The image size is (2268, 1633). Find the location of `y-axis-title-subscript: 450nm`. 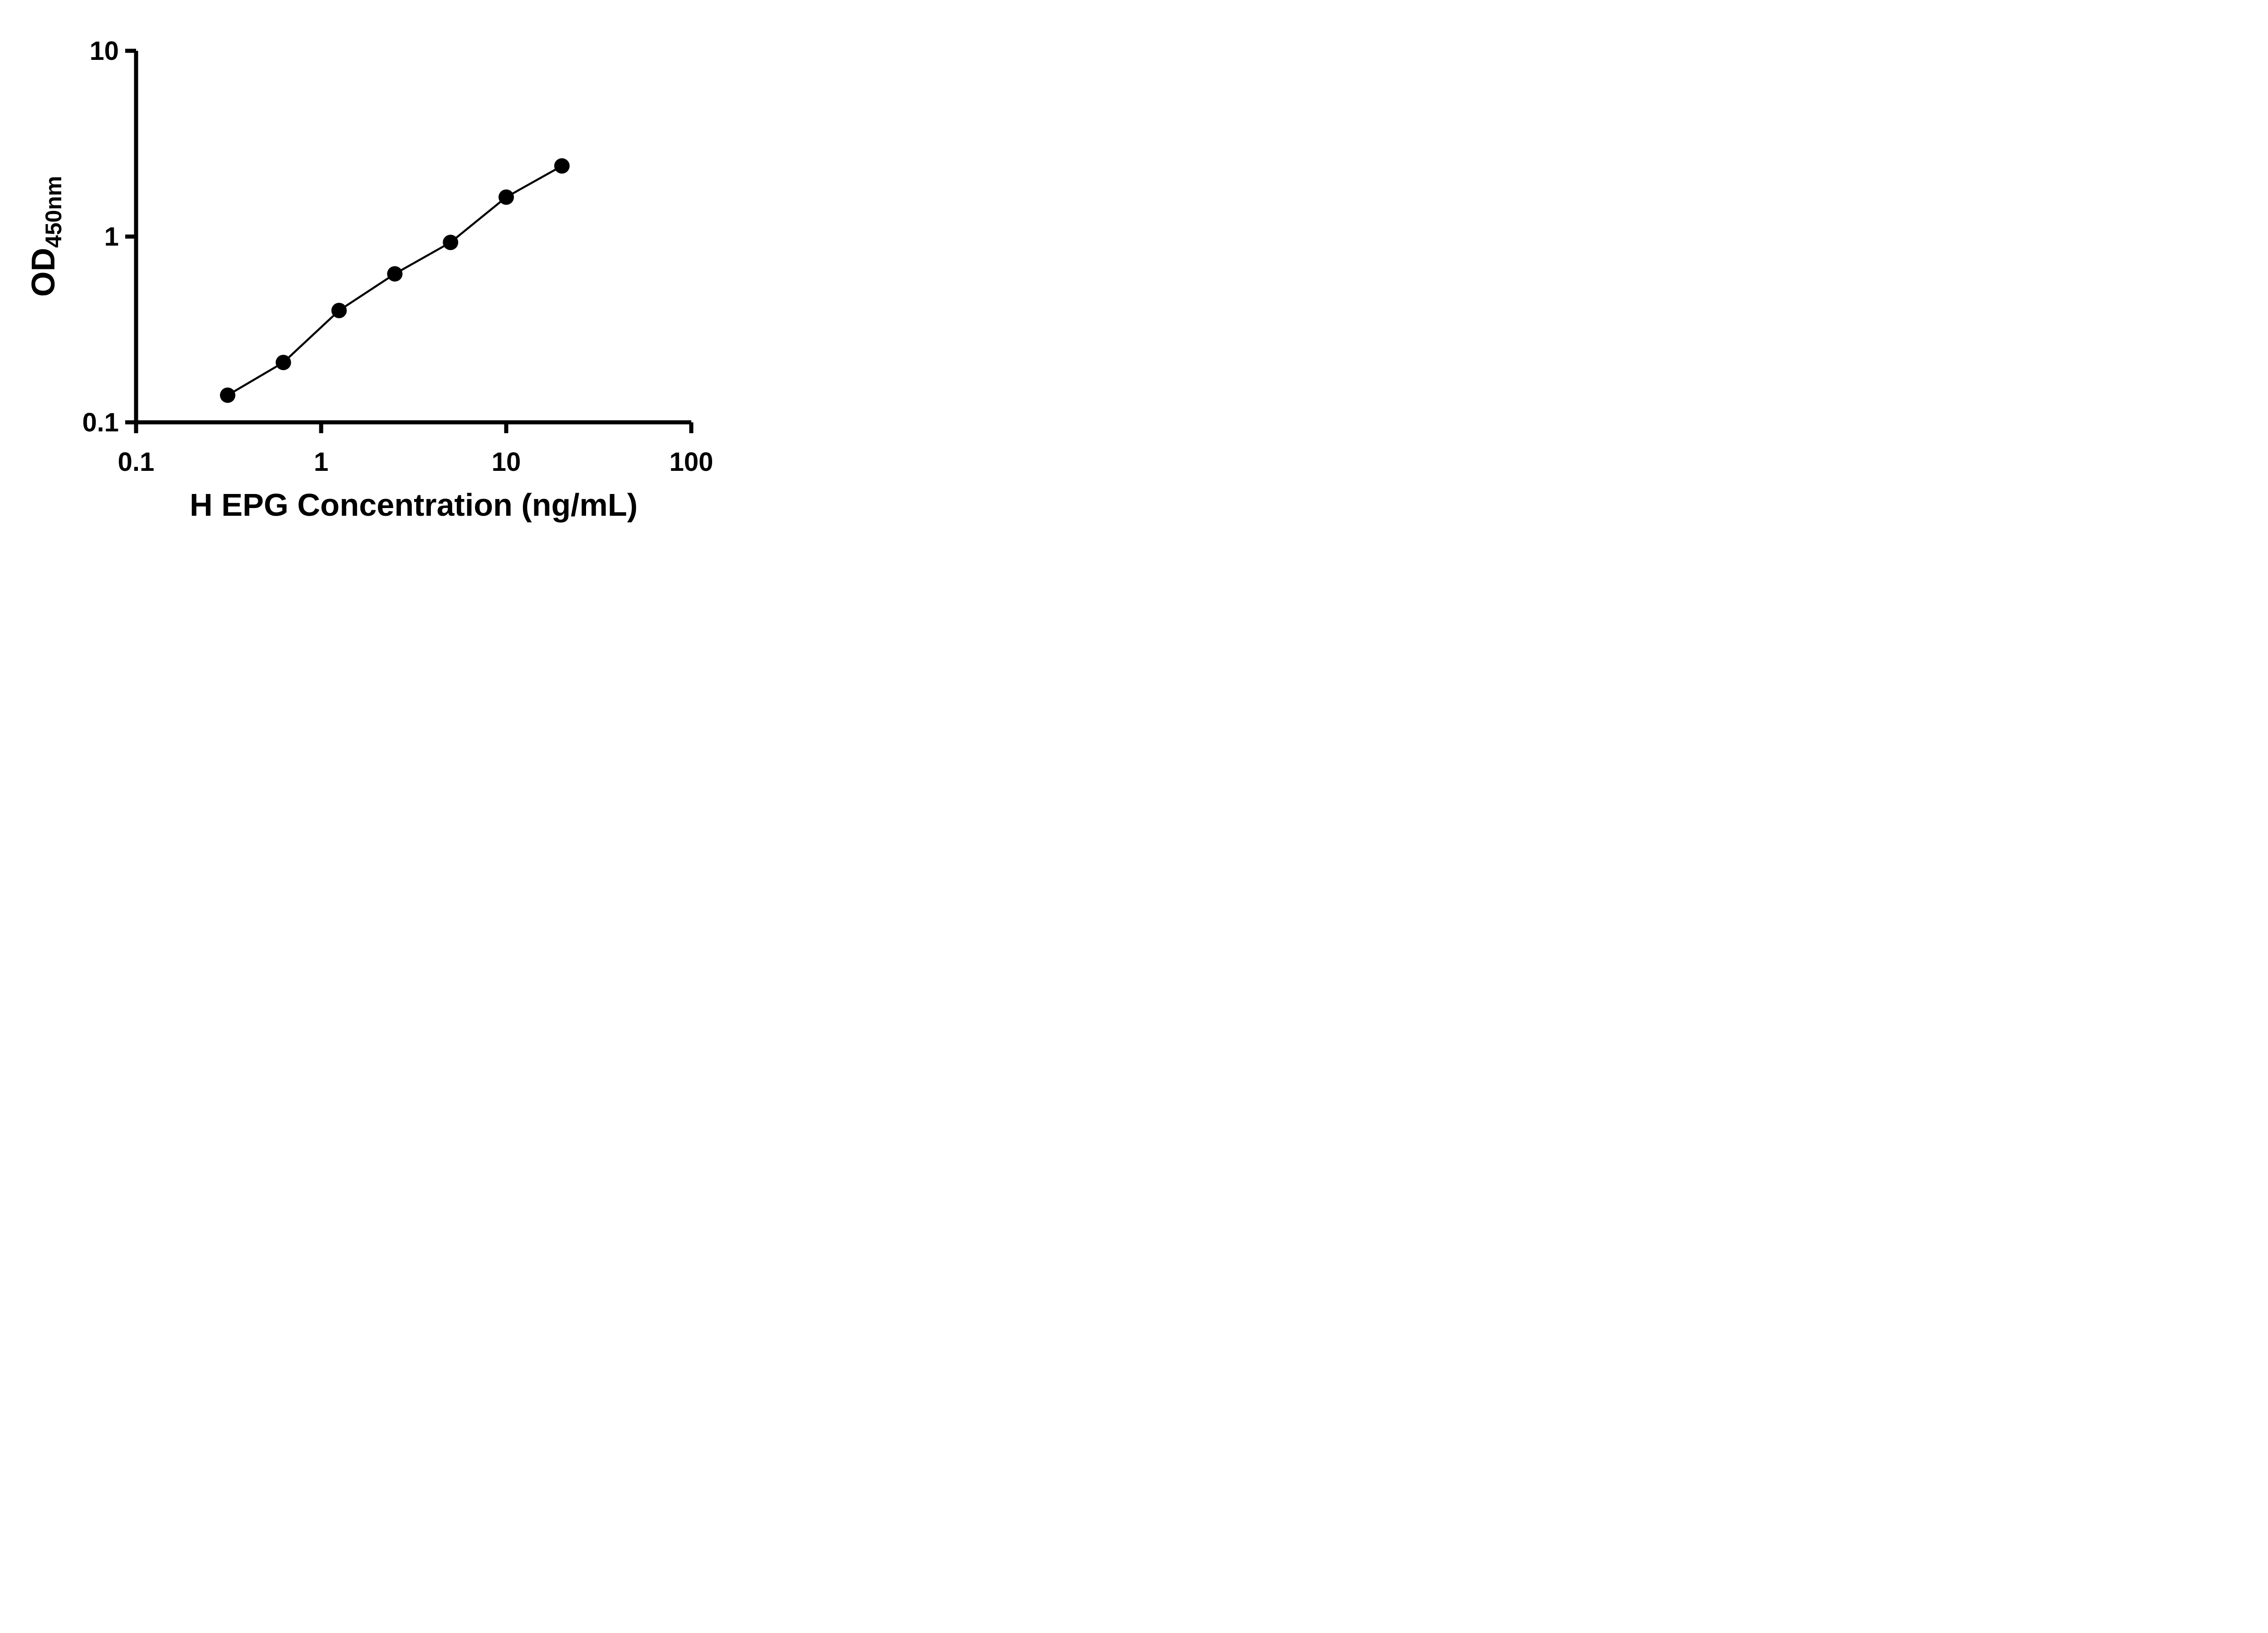

y-axis-title-subscript: 450nm is located at coordinates (54, 212).